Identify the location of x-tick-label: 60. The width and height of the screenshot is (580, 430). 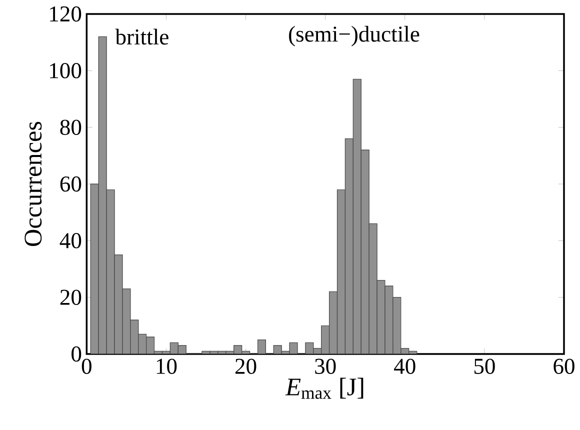
(564, 366).